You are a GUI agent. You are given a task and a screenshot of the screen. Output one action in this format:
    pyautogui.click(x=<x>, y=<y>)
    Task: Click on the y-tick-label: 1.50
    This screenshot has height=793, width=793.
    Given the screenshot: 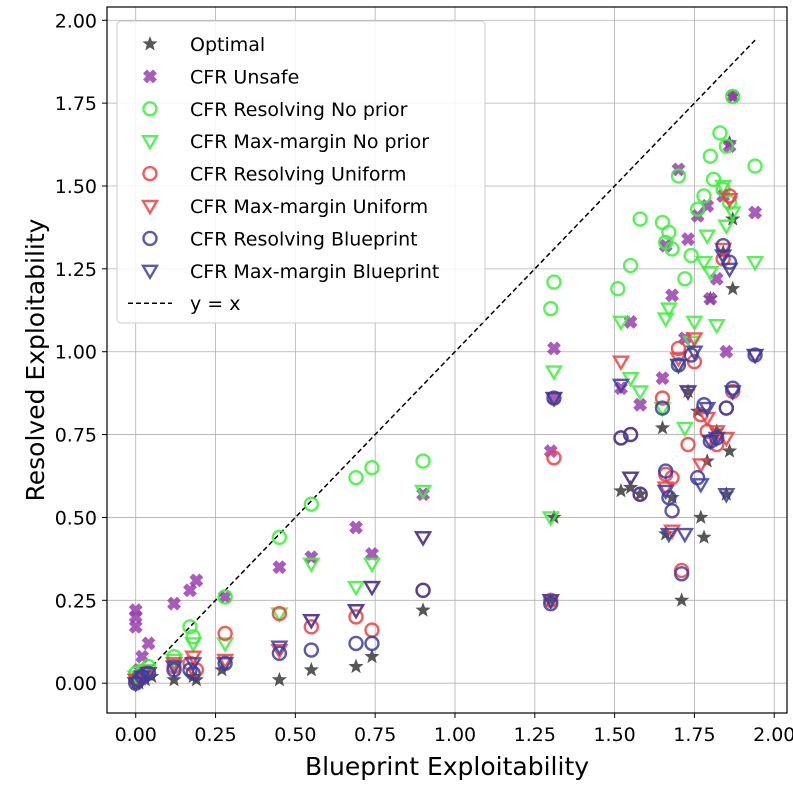 What is the action you would take?
    pyautogui.click(x=76, y=187)
    